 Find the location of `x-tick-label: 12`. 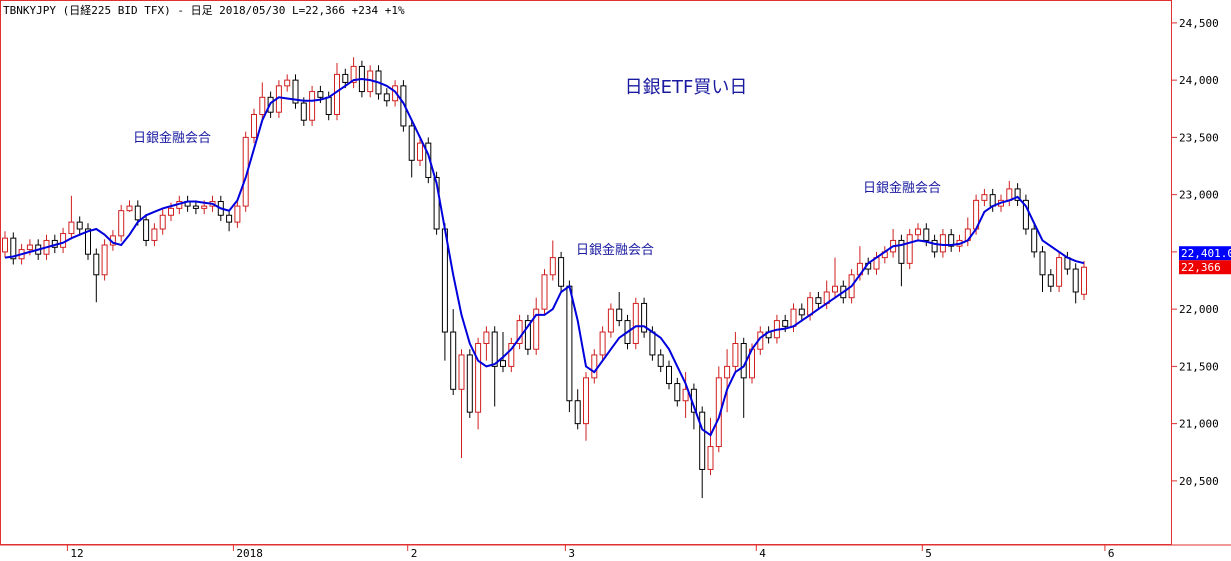

x-tick-label: 12 is located at coordinates (76, 553).